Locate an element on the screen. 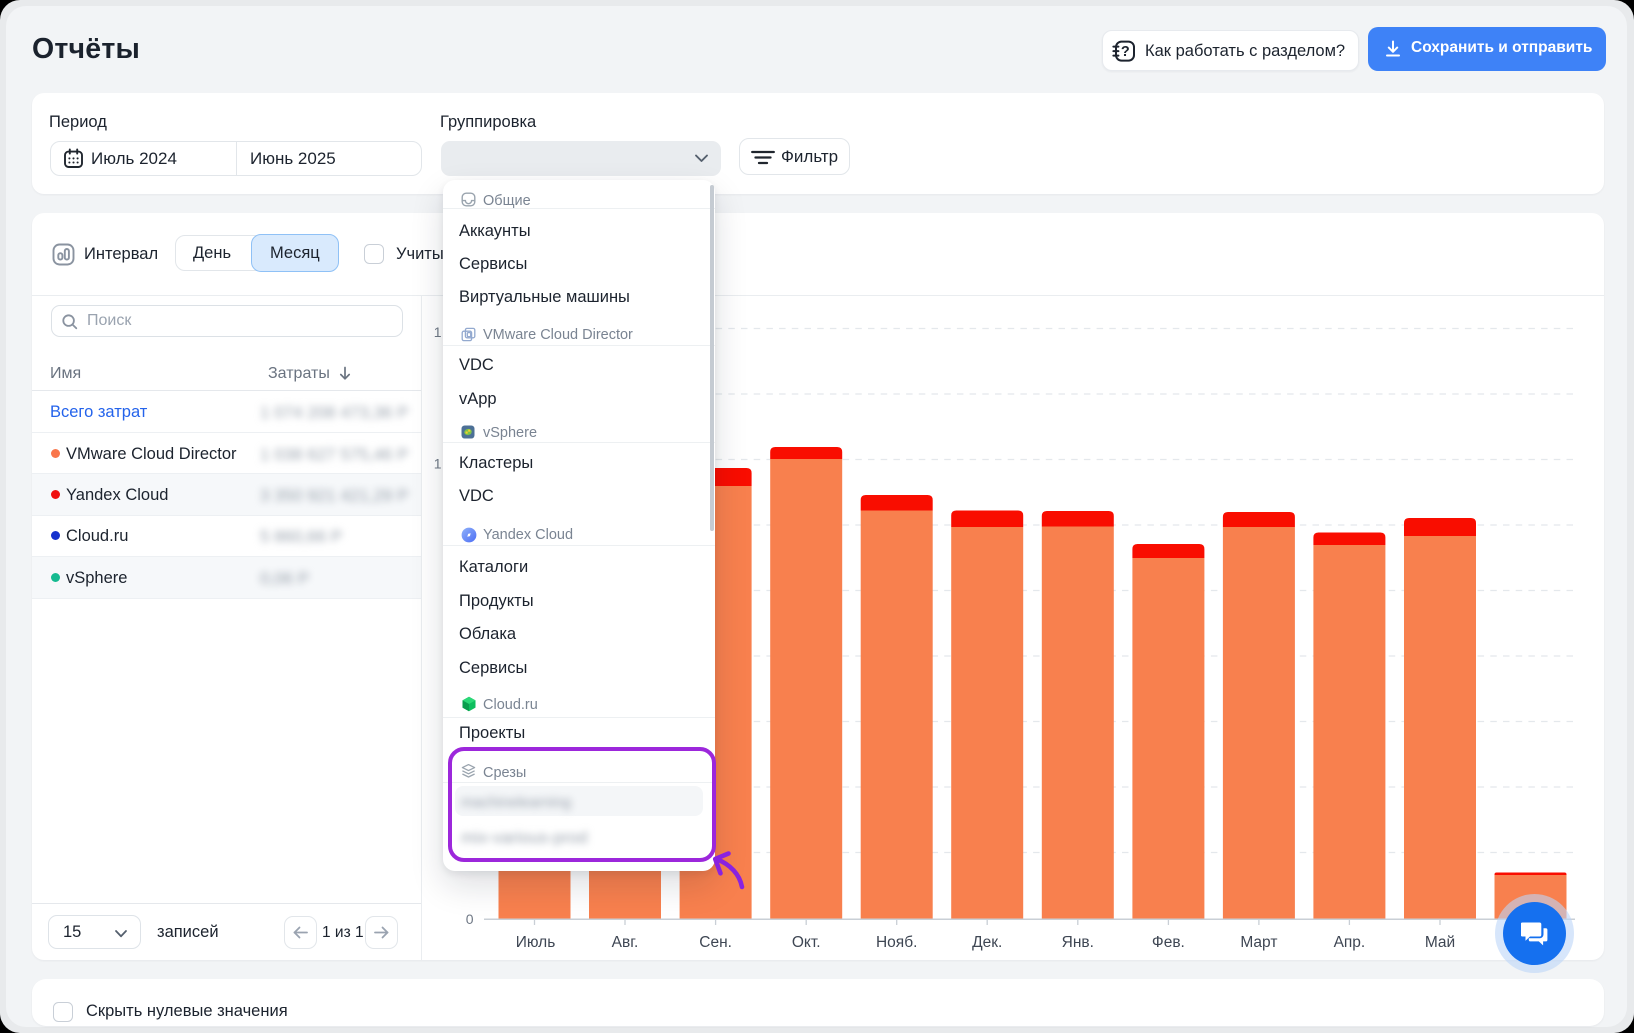 Image resolution: width=1634 pixels, height=1033 pixels. svg-text: Янв. is located at coordinates (1078, 942).